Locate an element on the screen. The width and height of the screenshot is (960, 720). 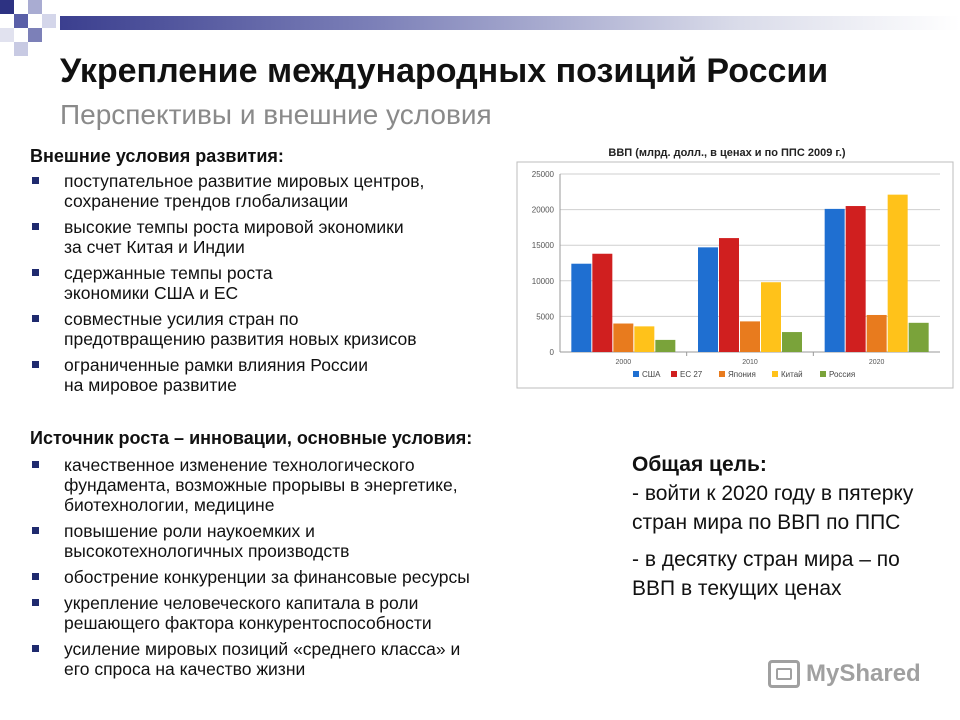
watermark-text: MyShared is located at coordinates (863, 673).